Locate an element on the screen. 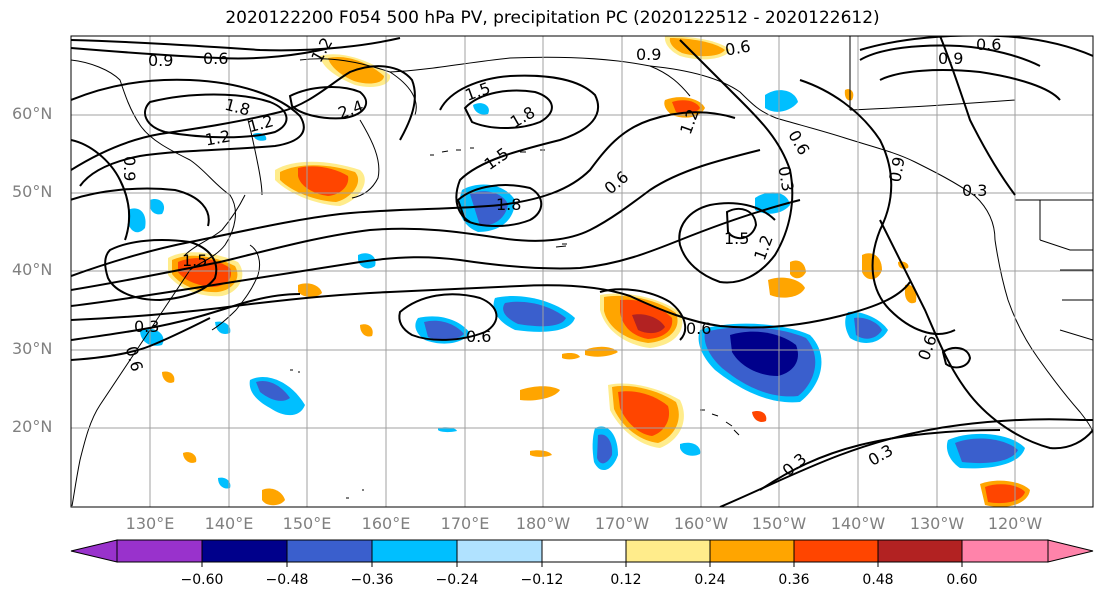 This screenshot has height=601, width=1105. pv-contour-0.3-south is located at coordinates (880, 460).